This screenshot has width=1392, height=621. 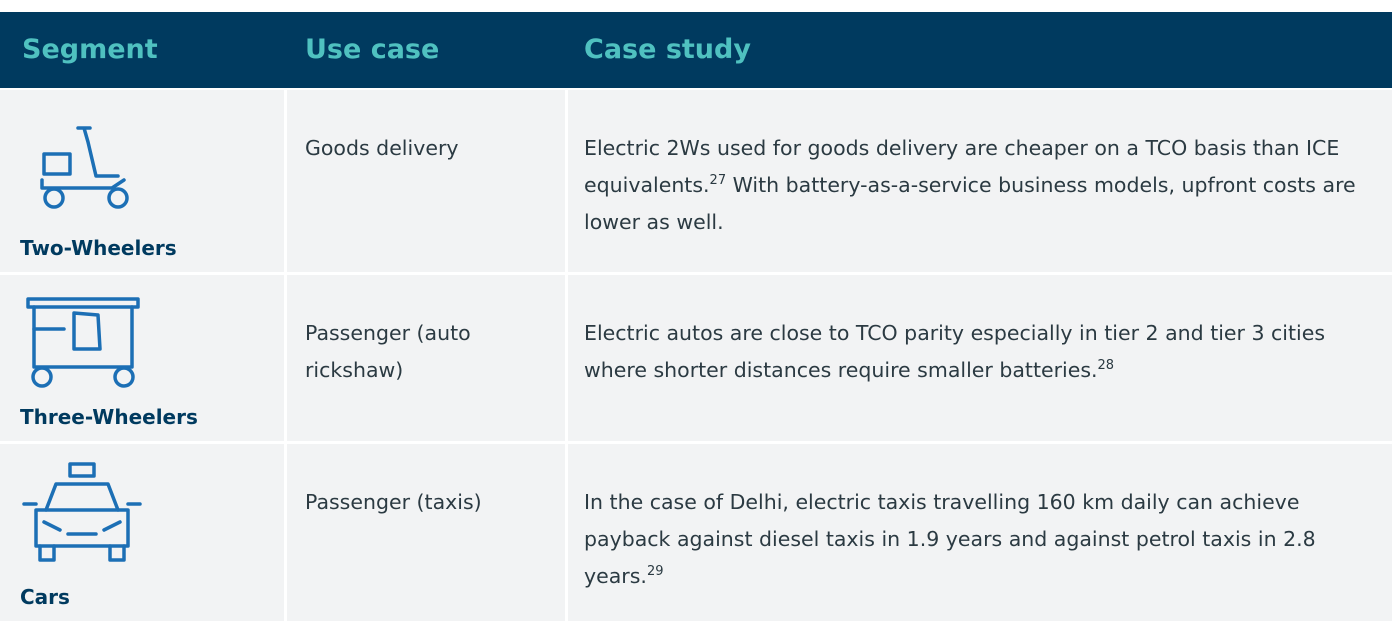 I want to click on rickshaw-icon, so click(x=83, y=342).